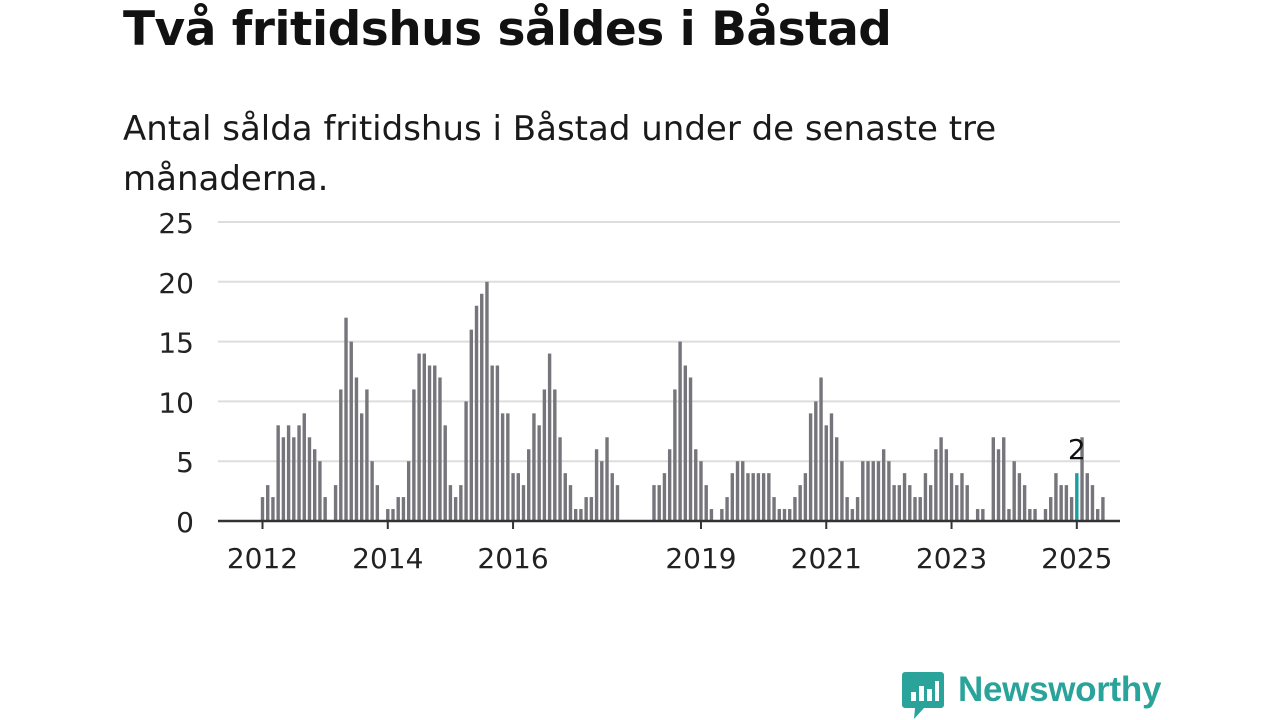 This screenshot has width=1280, height=720. Describe the element at coordinates (1077, 497) in the screenshot. I see `bar-highlight` at that location.